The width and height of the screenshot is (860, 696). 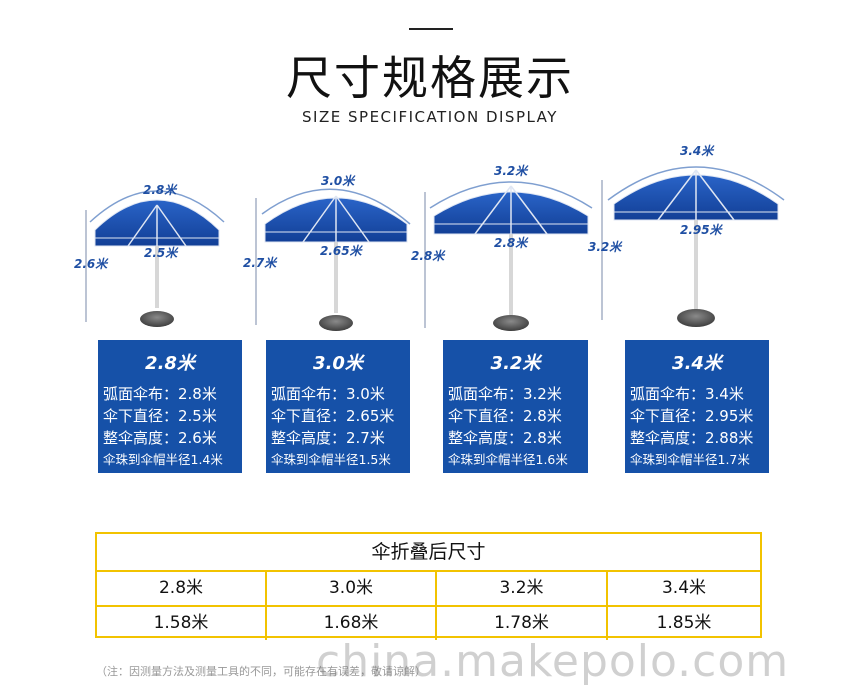 I want to click on page-subtitle: SIZE SPECIFICATION DISPLAY, so click(x=430, y=117).